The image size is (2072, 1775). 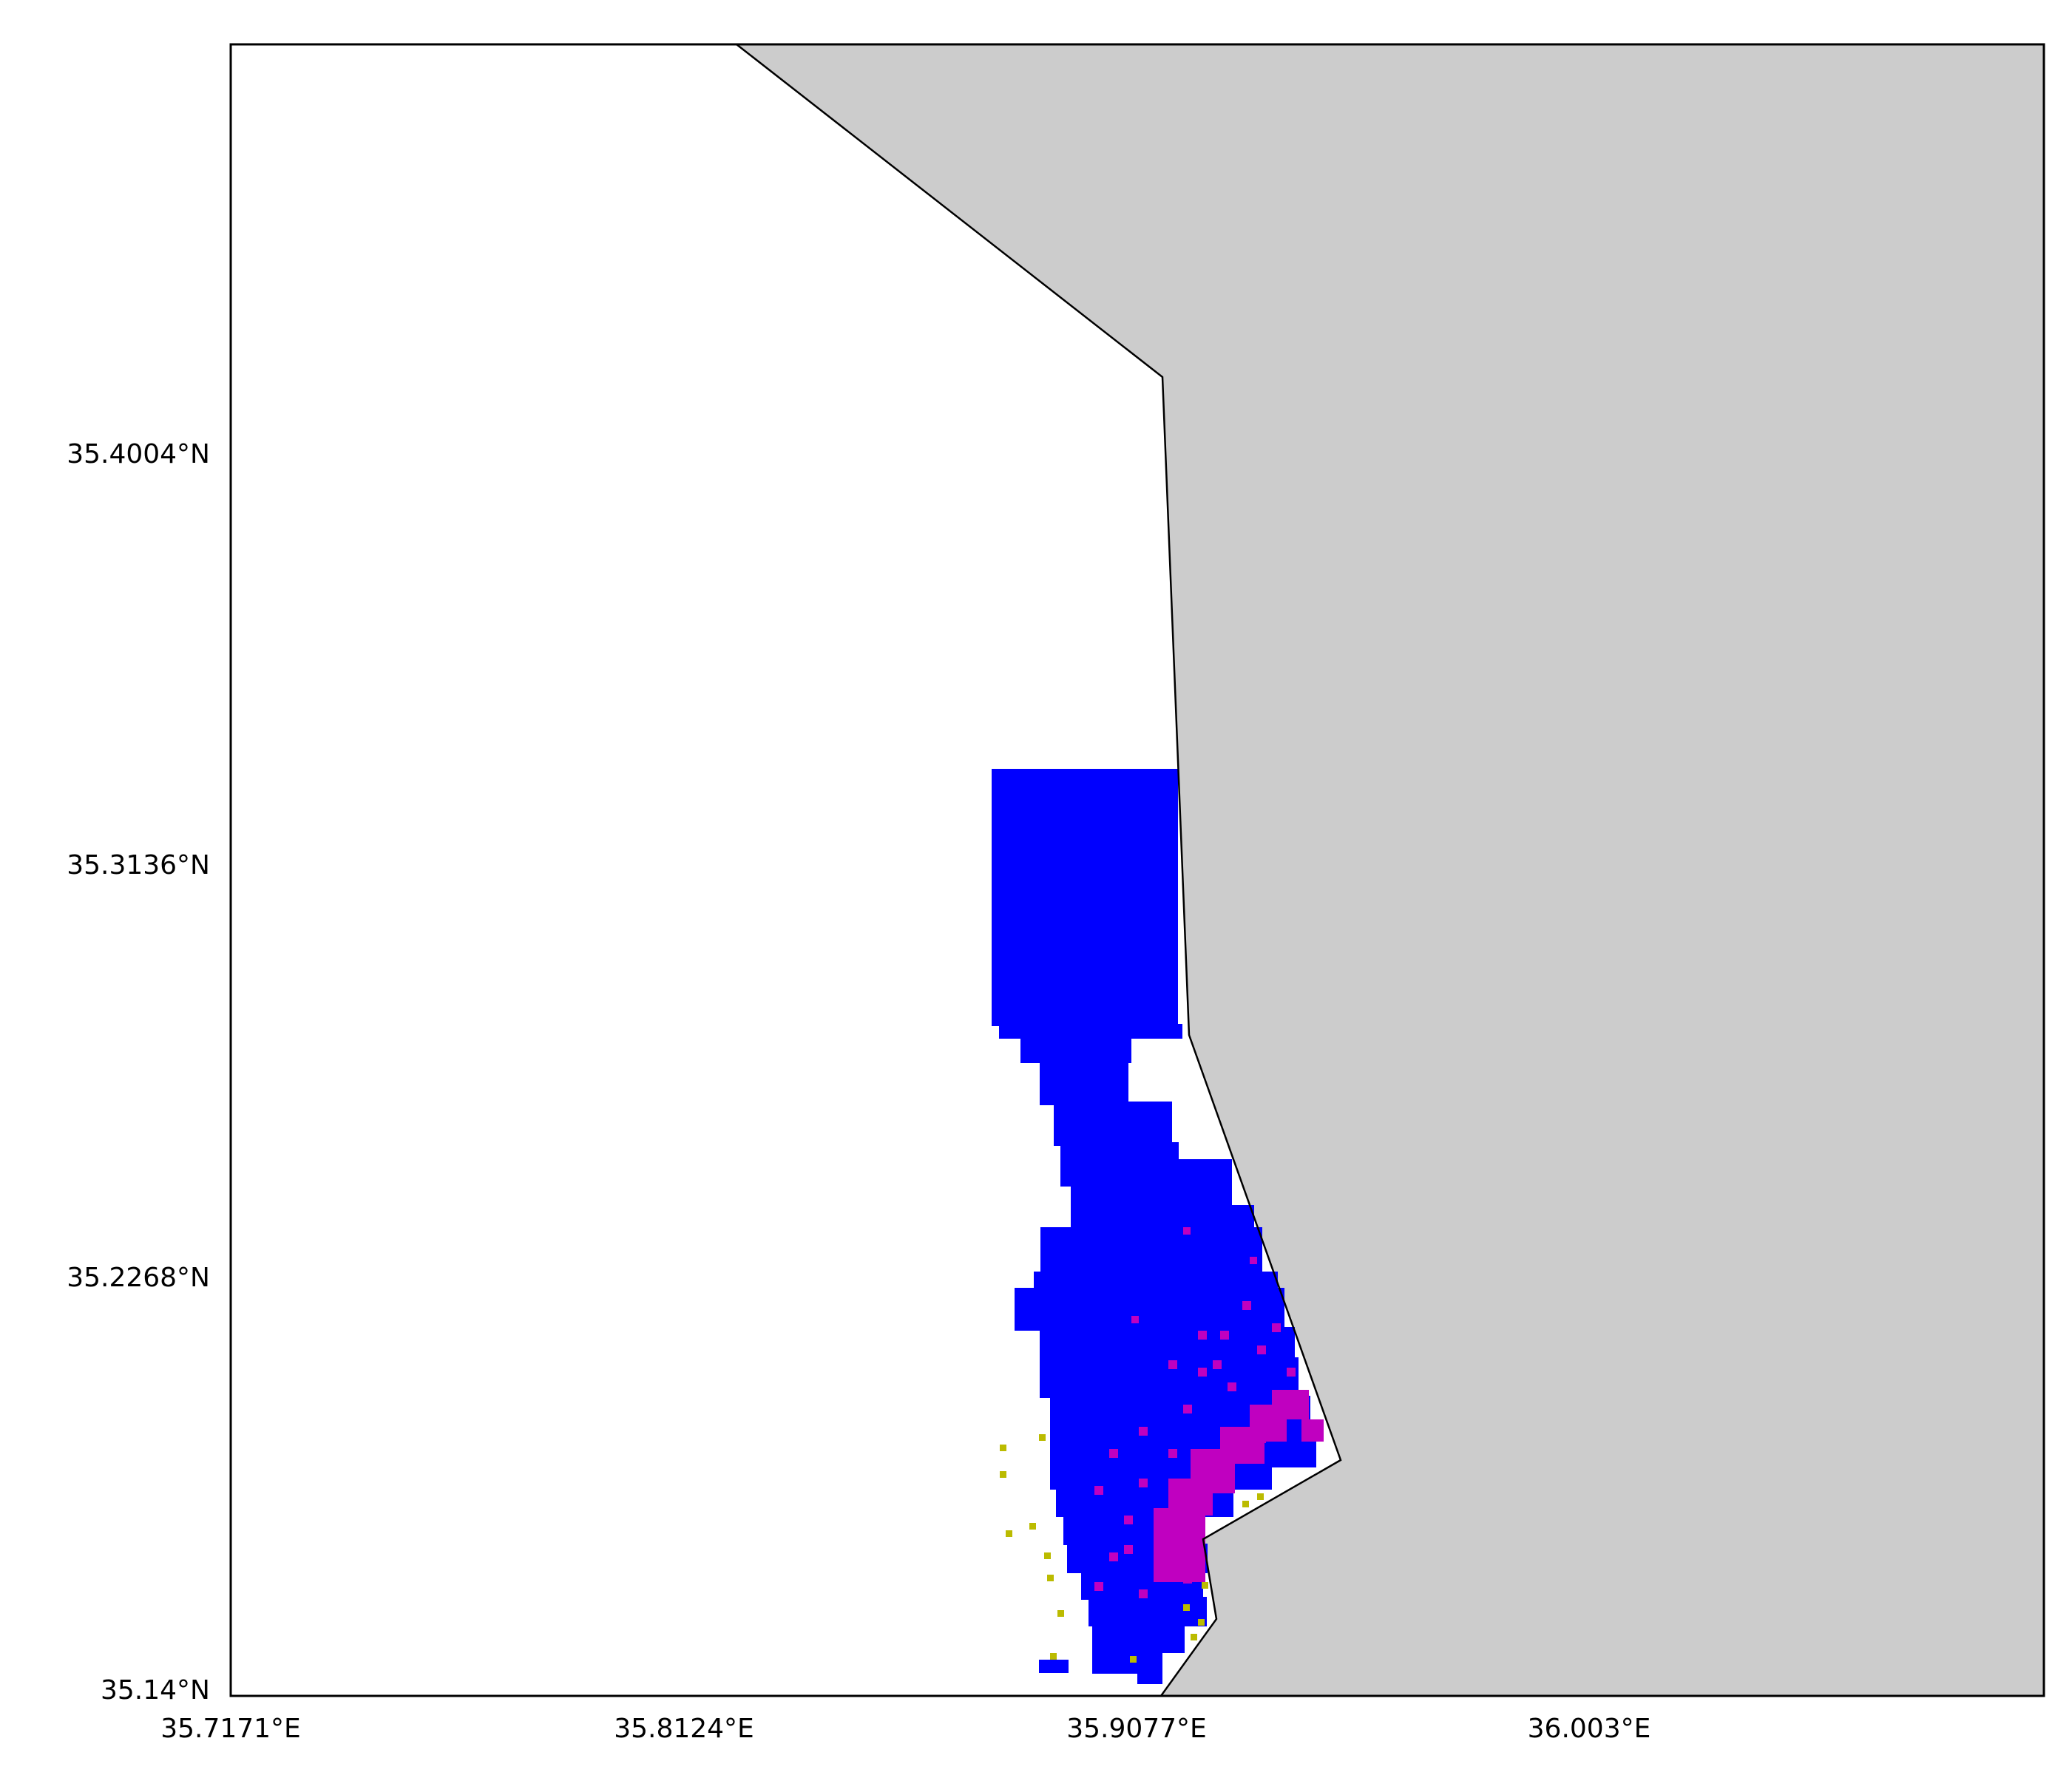 I want to click on y-tick-label-3: 35.2268°N, so click(x=138, y=1278).